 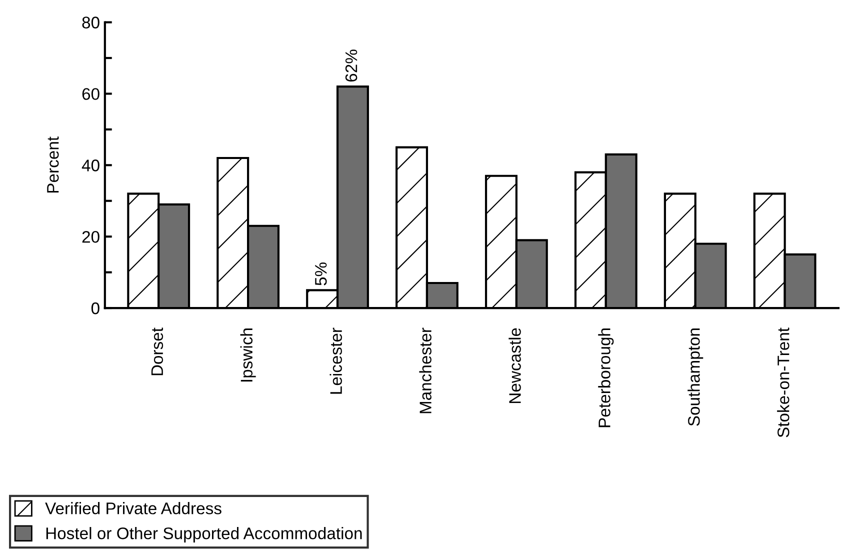 What do you see at coordinates (91, 166) in the screenshot?
I see `y-tick-label: 40` at bounding box center [91, 166].